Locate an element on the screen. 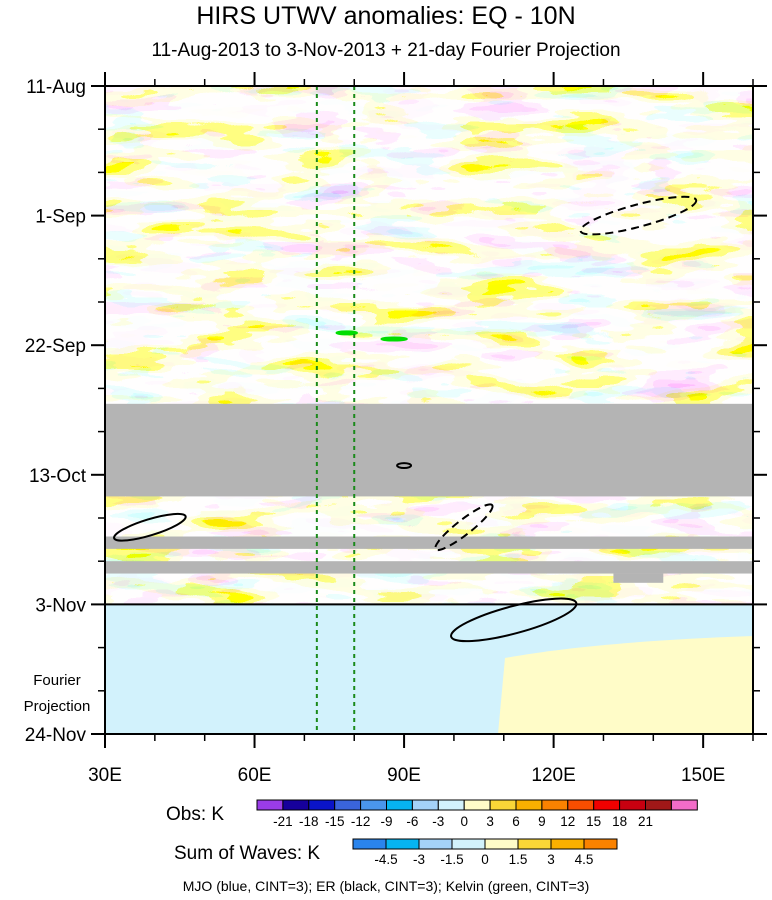 The width and height of the screenshot is (772, 900). waves-colorbar-tick-label: -1.5 is located at coordinates (451, 859).